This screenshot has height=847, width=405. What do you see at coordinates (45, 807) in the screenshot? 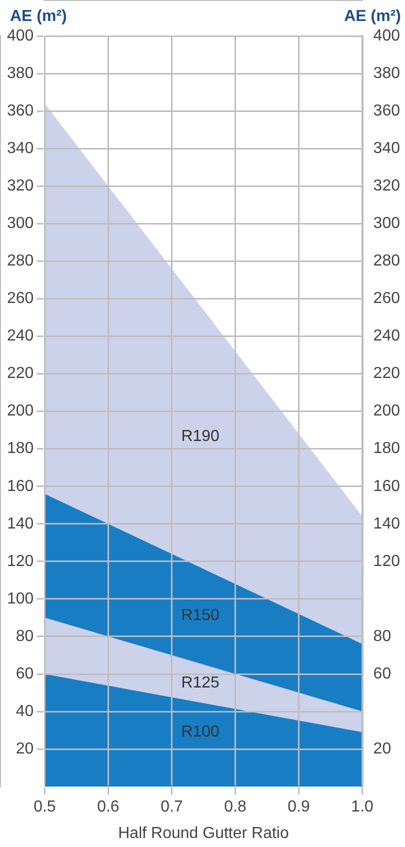
I see `x-tick-label: 0.5` at bounding box center [45, 807].